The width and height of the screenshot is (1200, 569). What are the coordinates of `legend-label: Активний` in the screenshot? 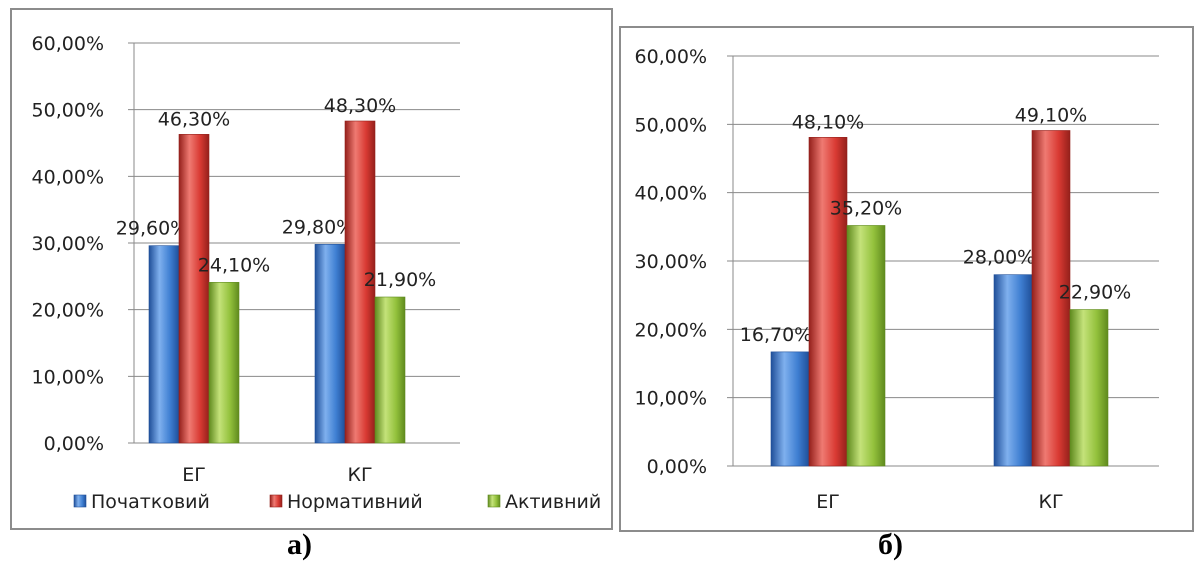 It's located at (553, 502).